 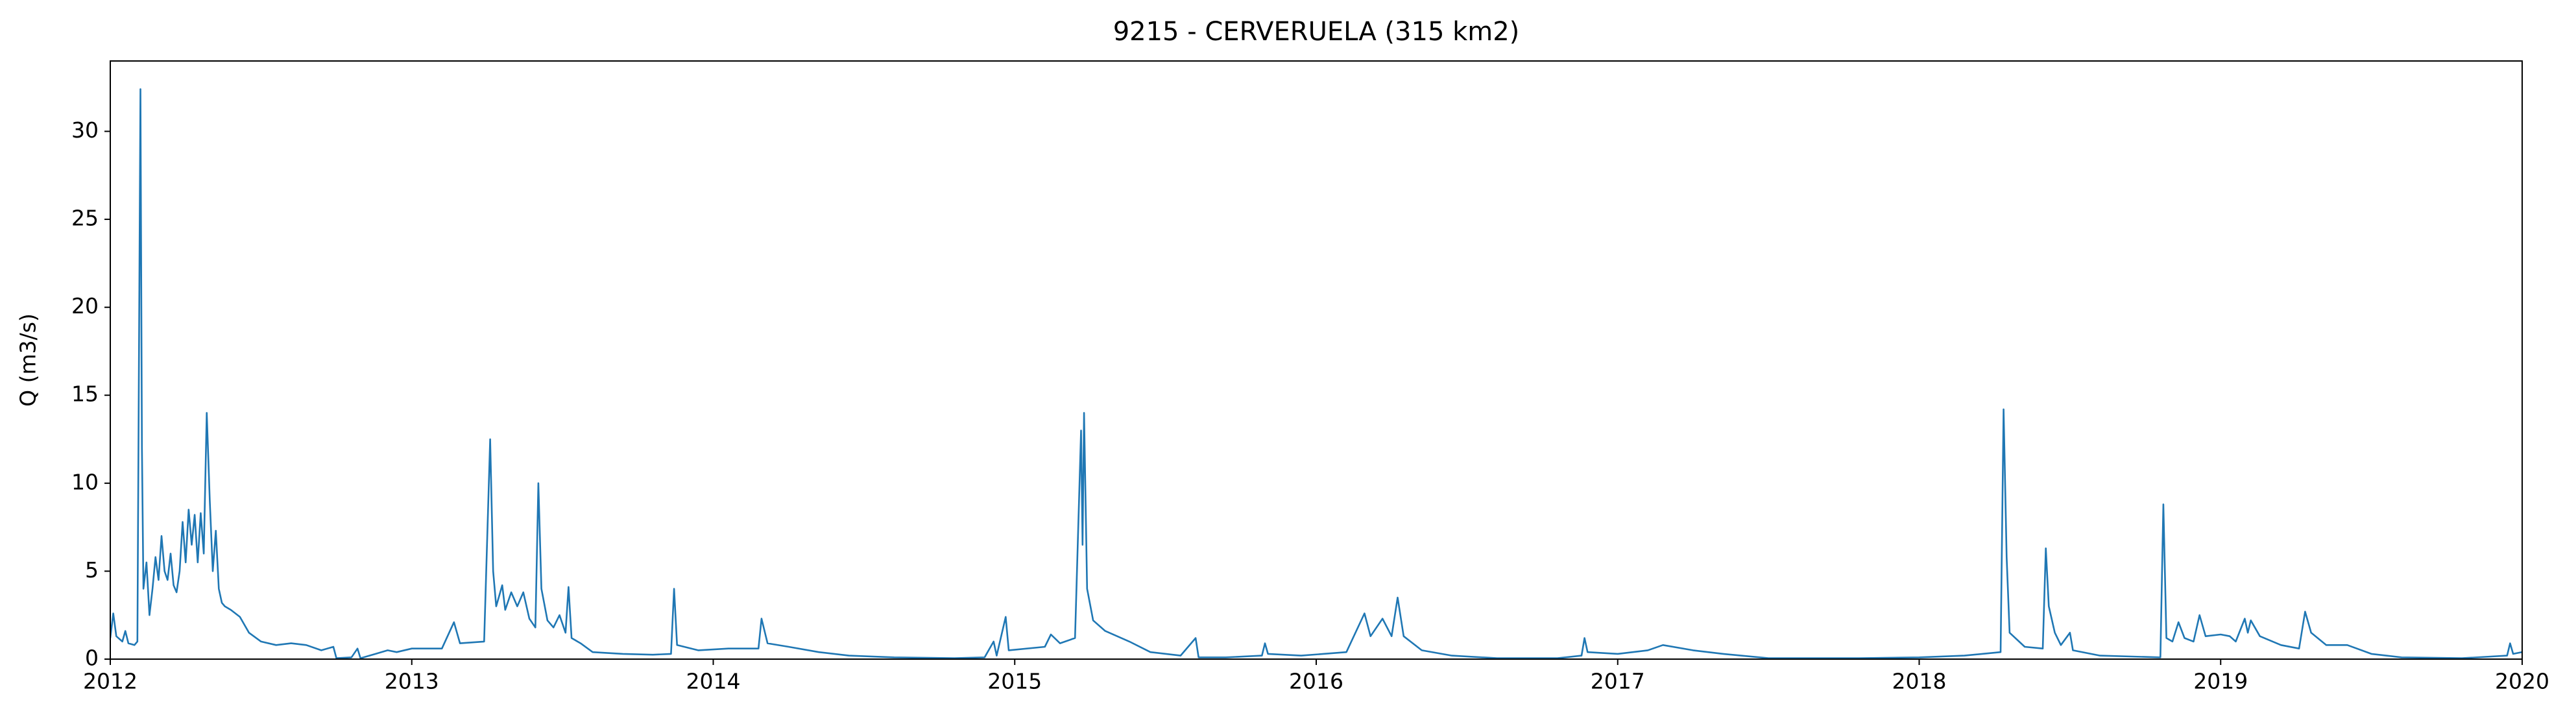 I want to click on x-tick-label: 2014, so click(x=713, y=681).